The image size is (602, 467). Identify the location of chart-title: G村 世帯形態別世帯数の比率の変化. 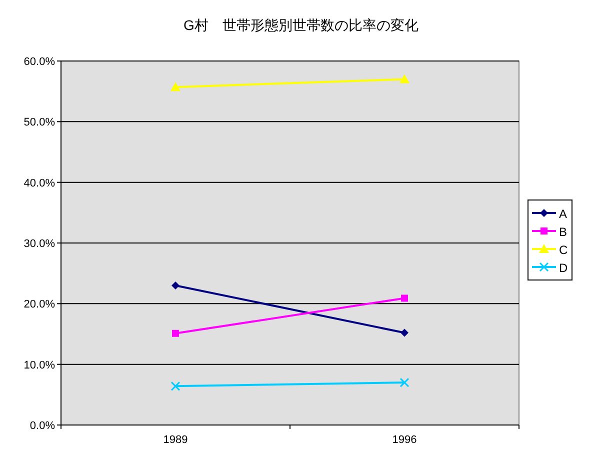
(301, 25).